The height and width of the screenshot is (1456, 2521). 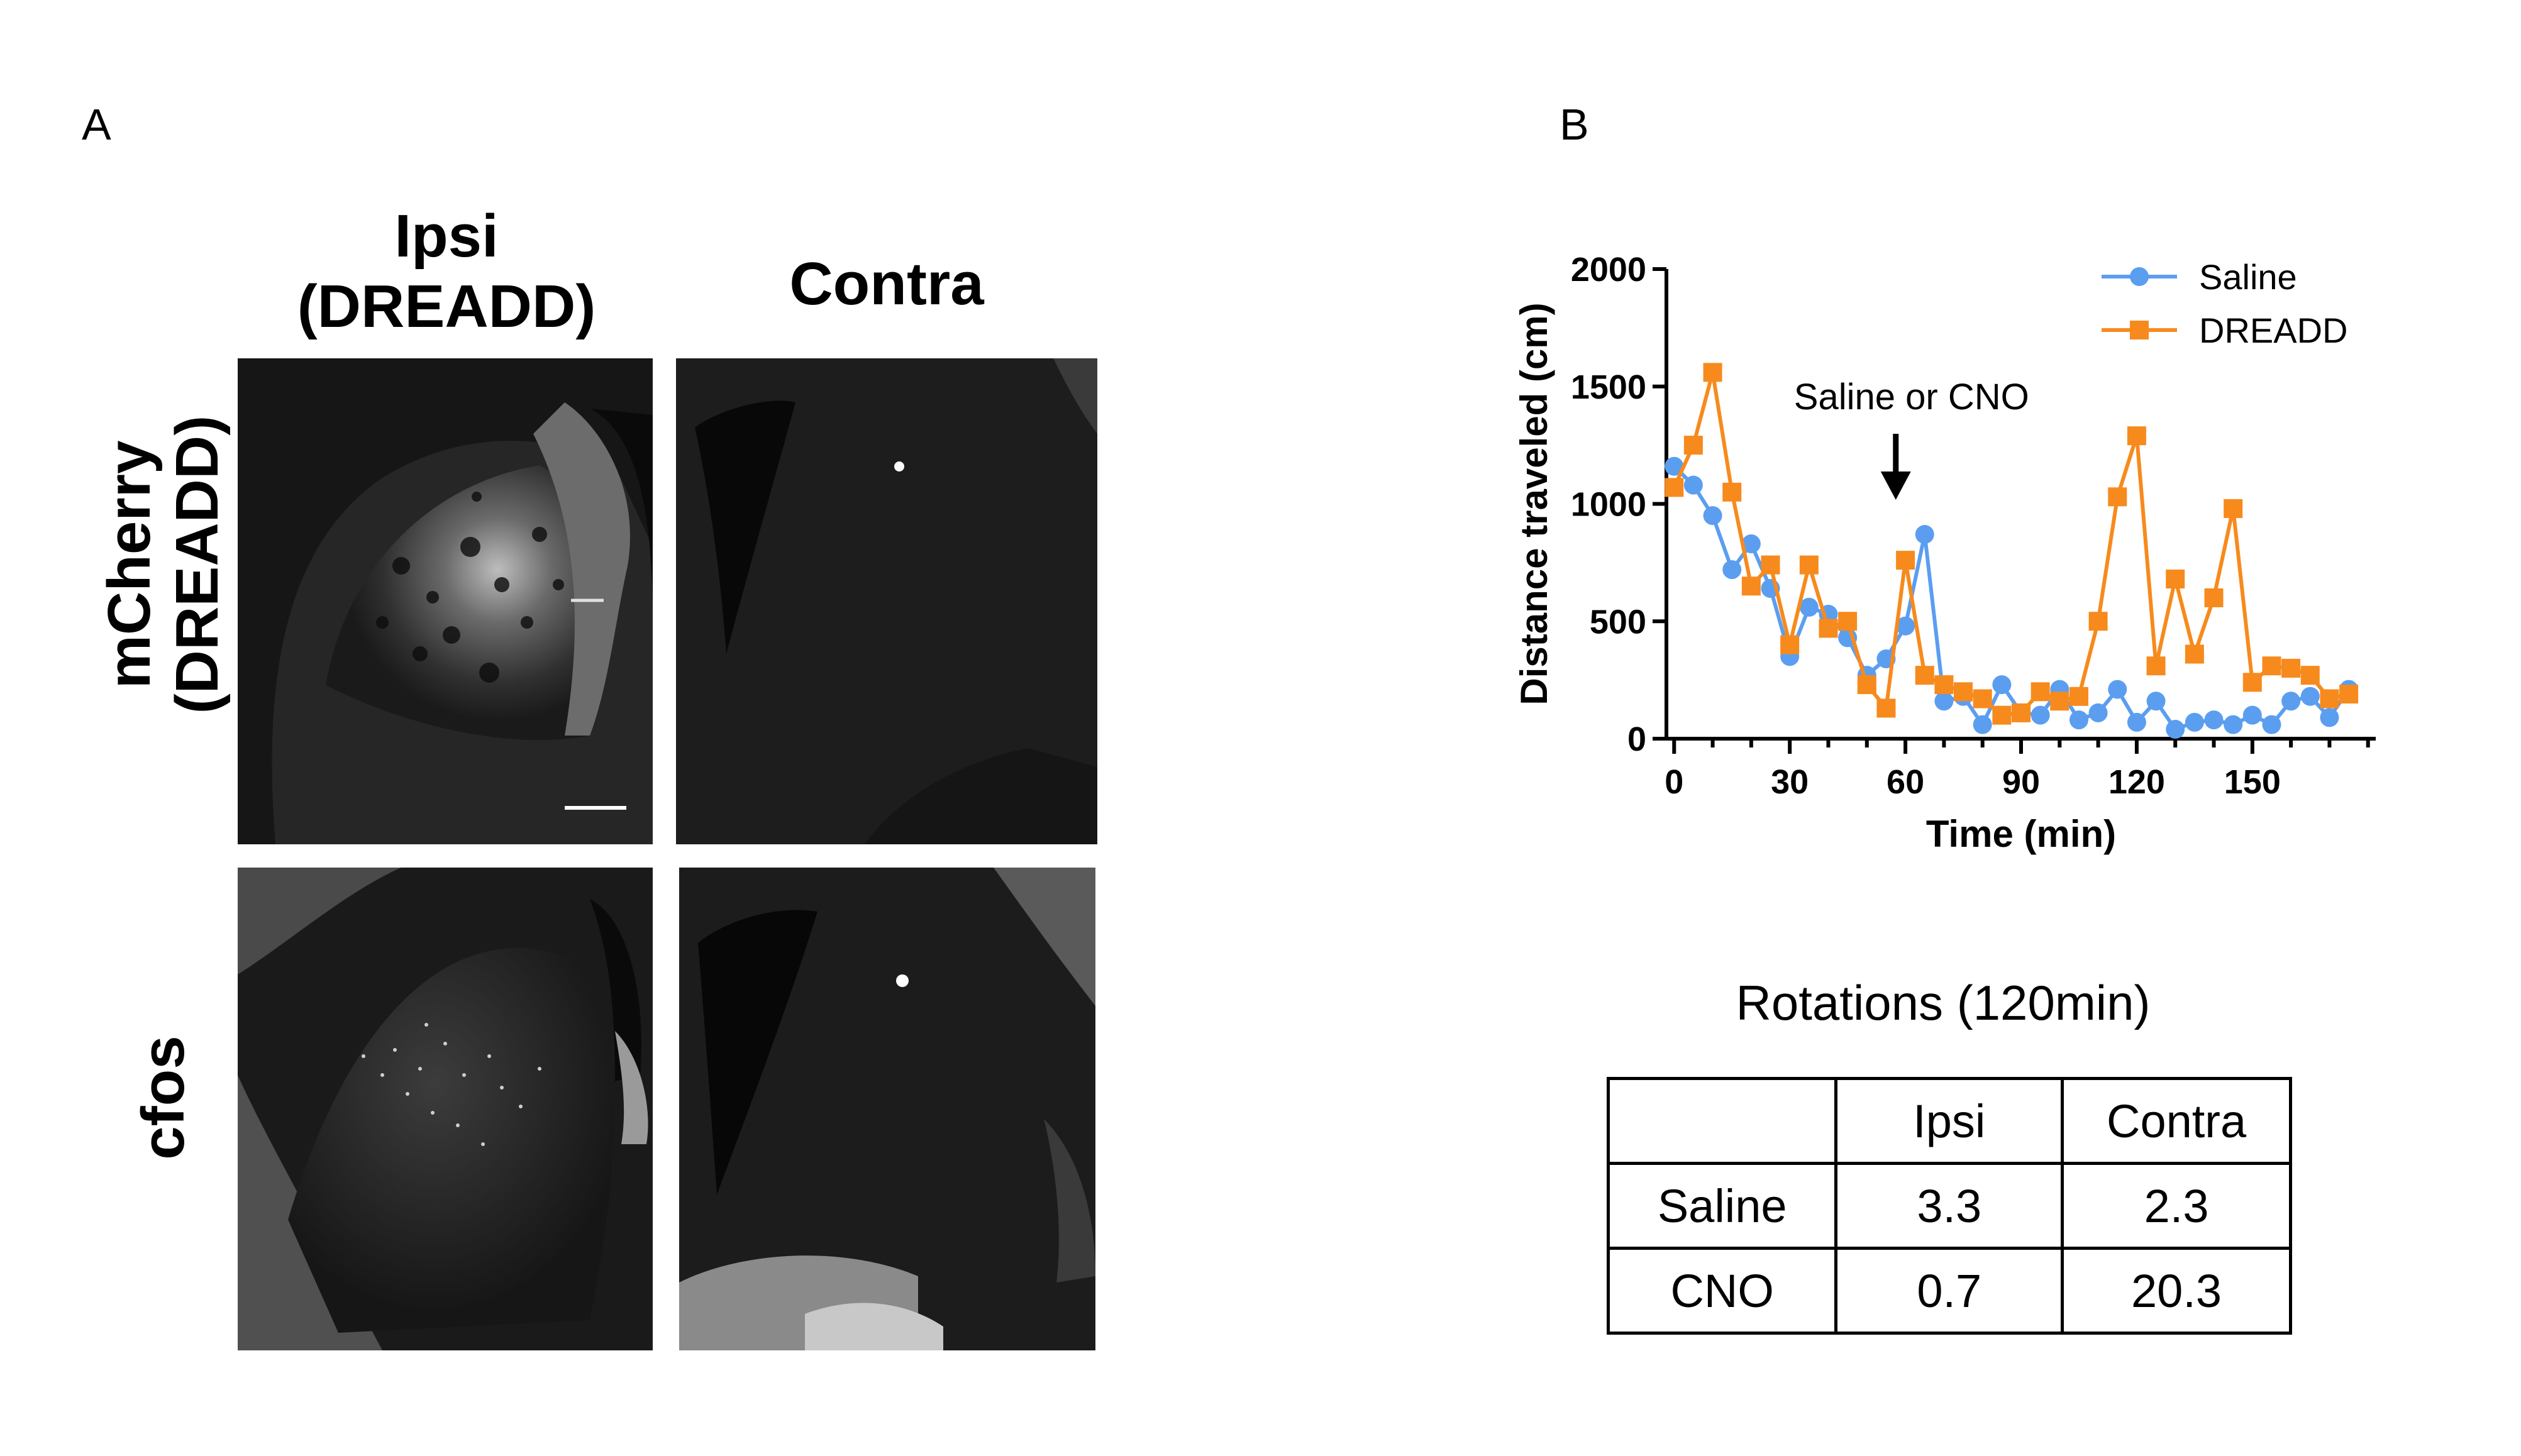 I want to click on panel-a-label: A, so click(x=96, y=124).